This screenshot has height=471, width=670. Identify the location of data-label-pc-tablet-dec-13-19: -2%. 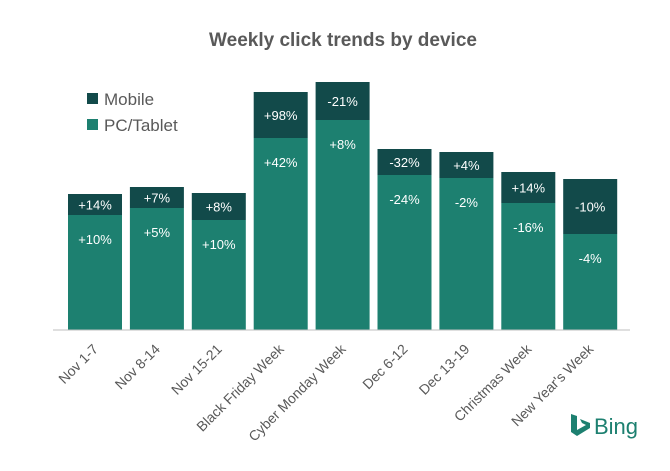
(467, 202).